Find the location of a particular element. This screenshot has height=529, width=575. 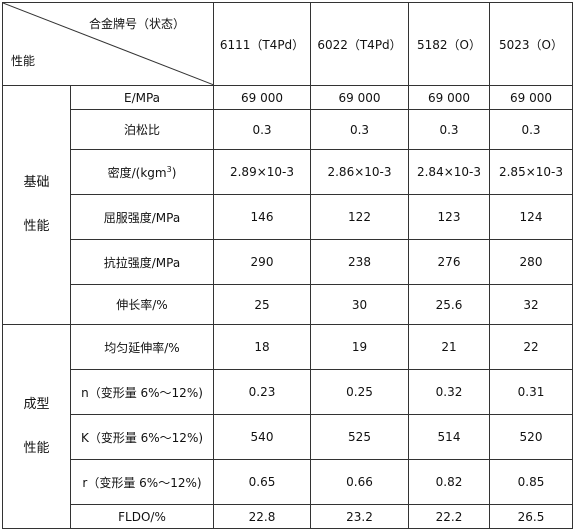

table-row: 泊松比 0.3 0.3 0.3 0.3 is located at coordinates (288, 129).